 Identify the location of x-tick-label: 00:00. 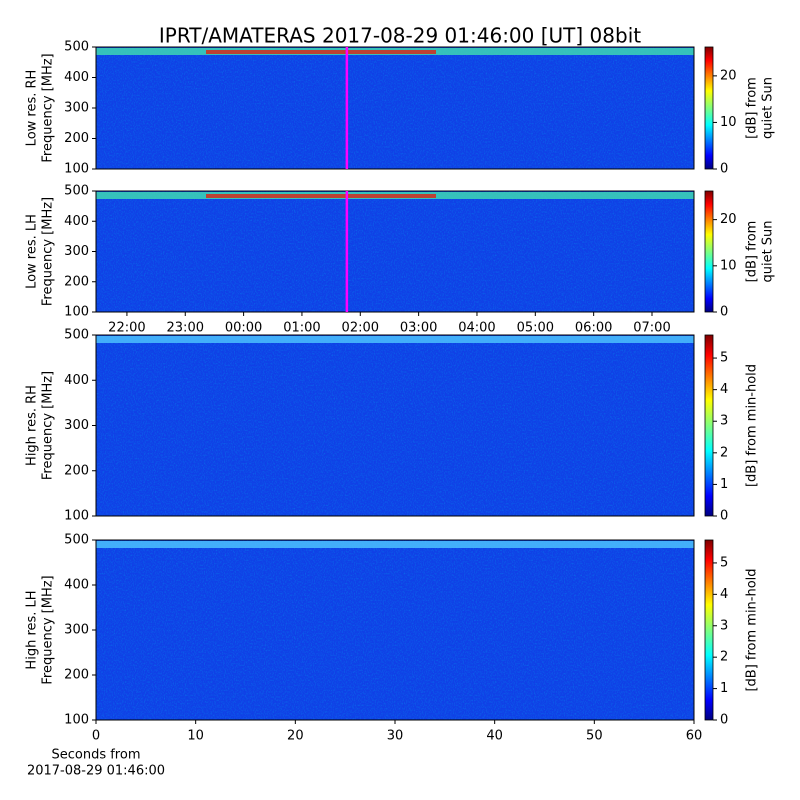
(243, 328).